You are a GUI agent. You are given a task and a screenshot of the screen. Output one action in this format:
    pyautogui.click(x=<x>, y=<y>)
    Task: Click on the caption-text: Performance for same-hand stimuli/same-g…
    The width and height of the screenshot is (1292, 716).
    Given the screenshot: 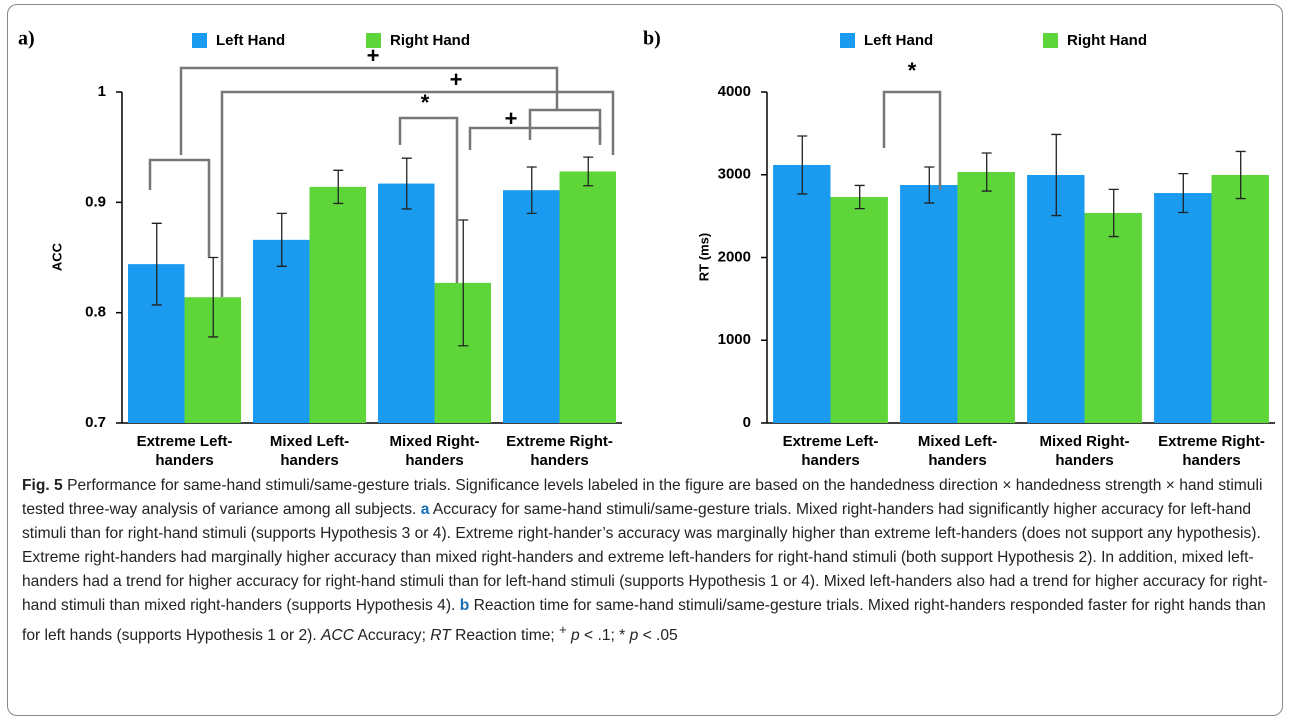 What is the action you would take?
    pyautogui.click(x=642, y=497)
    